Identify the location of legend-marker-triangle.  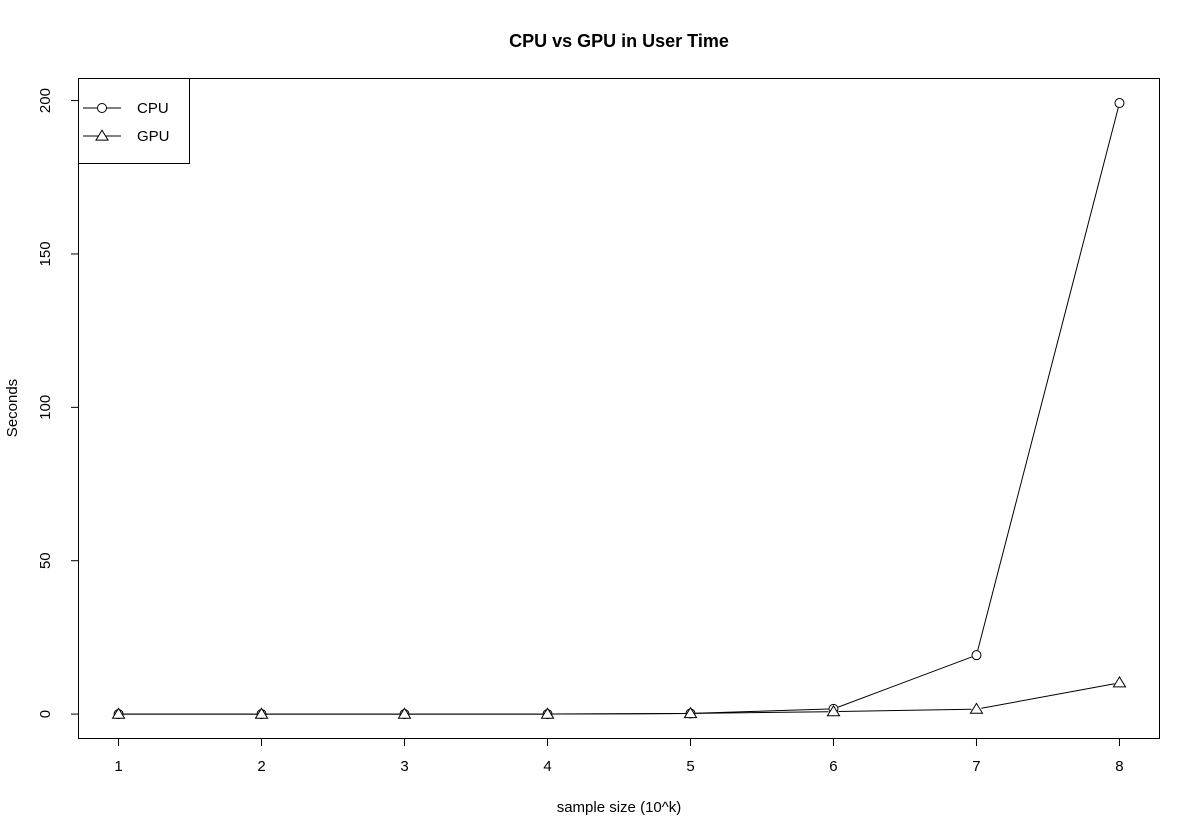
(102, 135).